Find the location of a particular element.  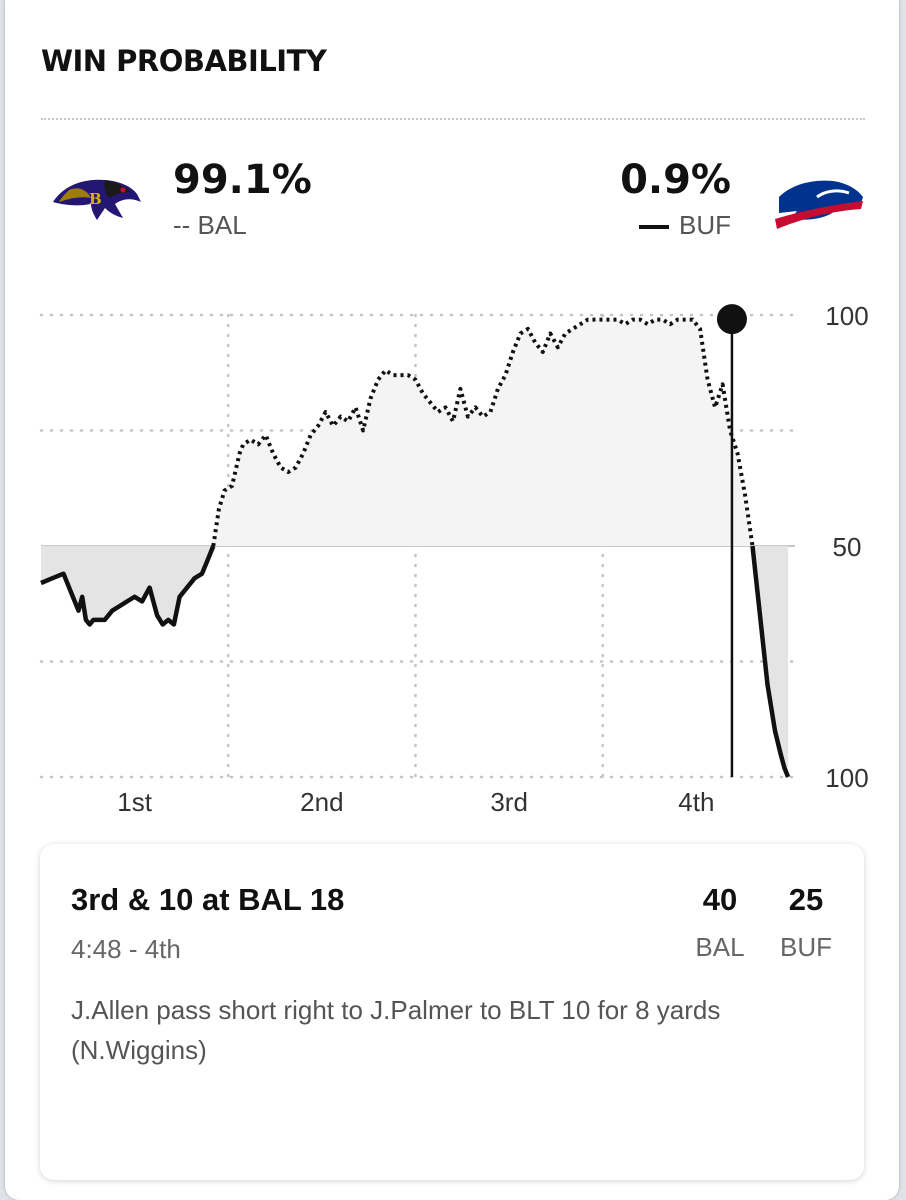

chart-marker is located at coordinates (731, 540).